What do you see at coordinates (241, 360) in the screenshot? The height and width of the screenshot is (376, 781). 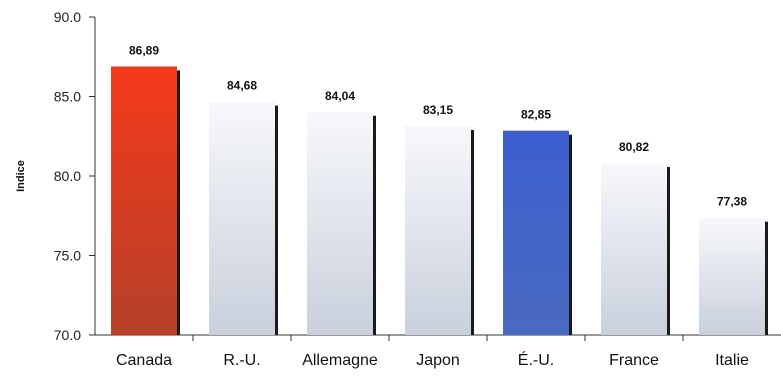 I see `category-label-1: R.-U.` at bounding box center [241, 360].